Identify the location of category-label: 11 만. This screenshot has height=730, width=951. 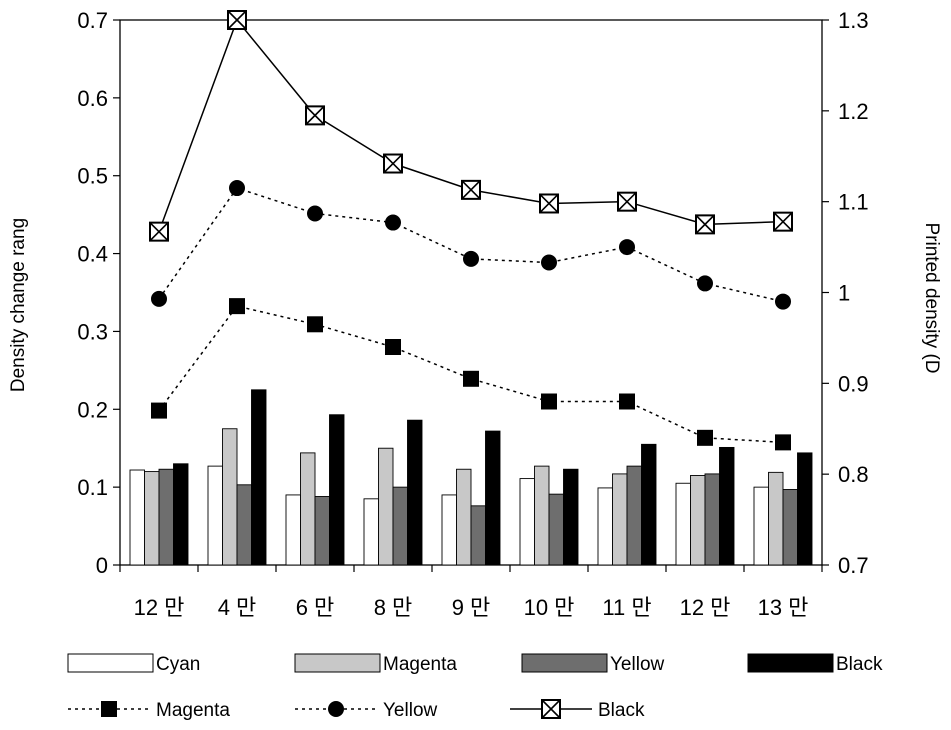
(626, 607).